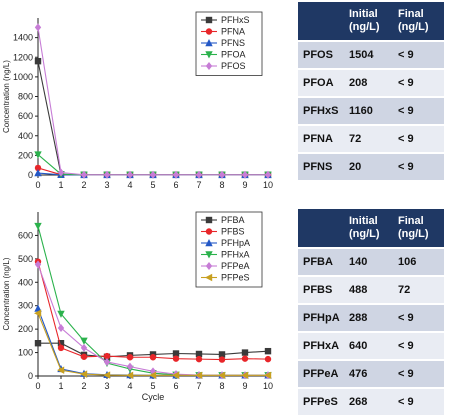 Image resolution: width=449 pixels, height=417 pixels. Describe the element at coordinates (38, 155) in the screenshot. I see `data-point-pfoa` at that location.